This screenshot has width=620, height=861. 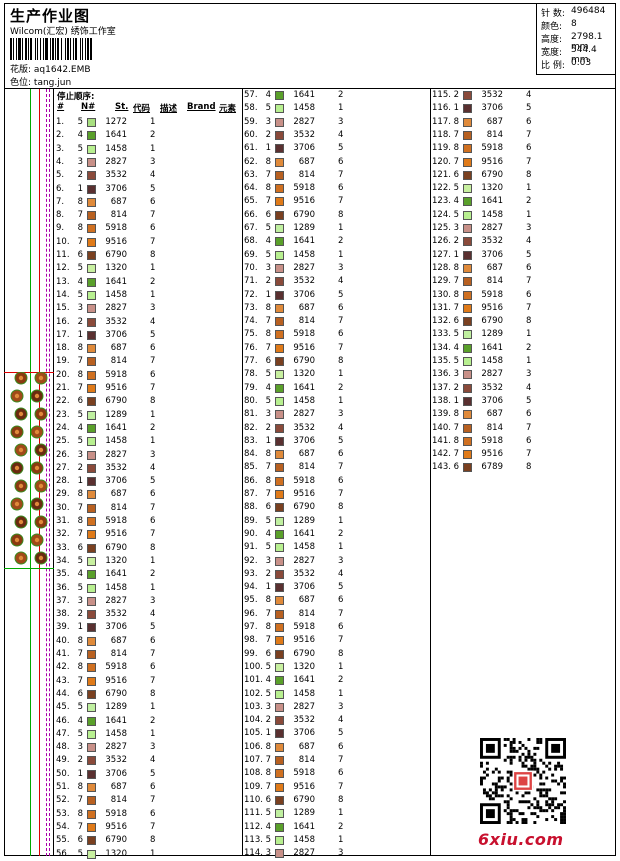 What do you see at coordinates (494, 281) in the screenshot?
I see `thread-code: 814` at bounding box center [494, 281].